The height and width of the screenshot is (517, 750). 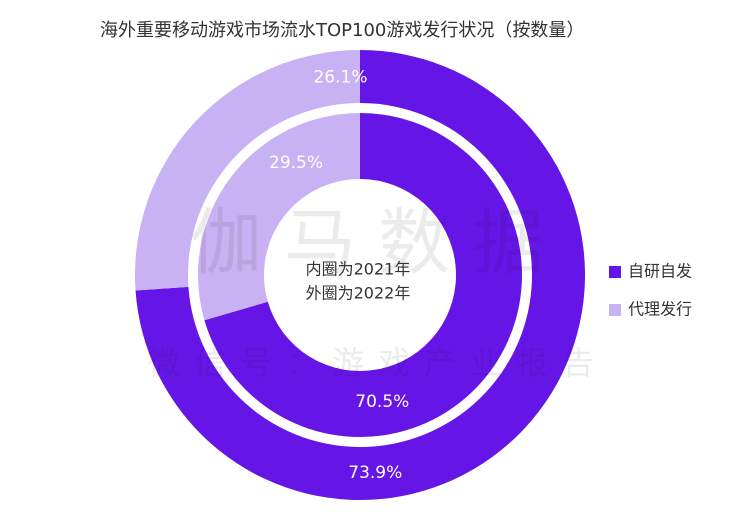 What do you see at coordinates (660, 309) in the screenshot?
I see `legend-label: 代理发行` at bounding box center [660, 309].